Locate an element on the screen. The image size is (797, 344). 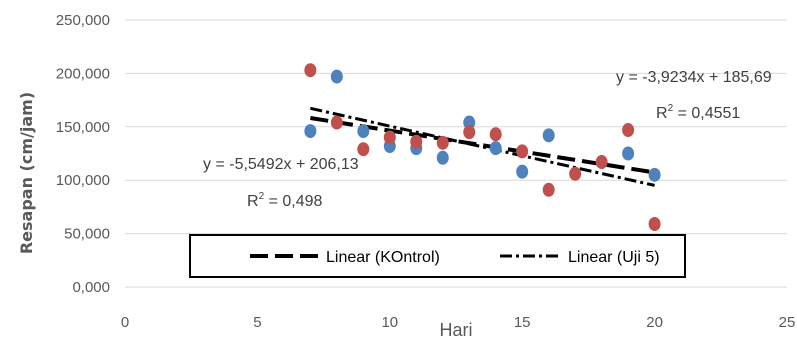
legend-box is located at coordinates (437, 256).